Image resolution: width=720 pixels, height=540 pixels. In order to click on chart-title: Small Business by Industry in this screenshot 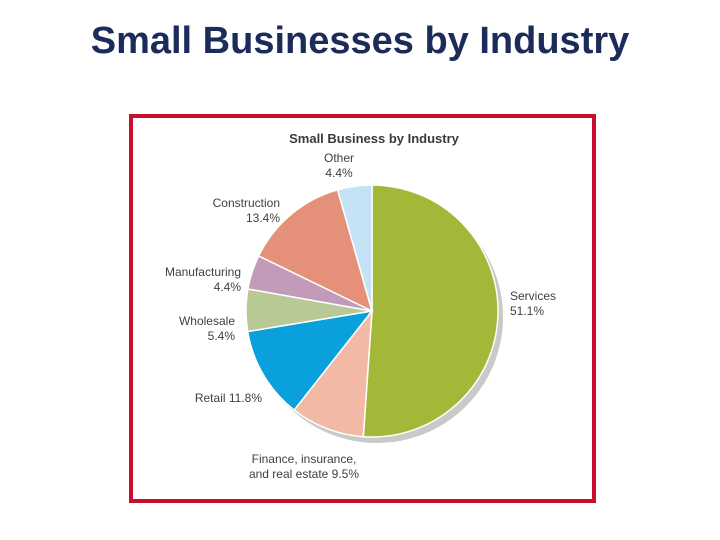, I will do `click(374, 138)`.